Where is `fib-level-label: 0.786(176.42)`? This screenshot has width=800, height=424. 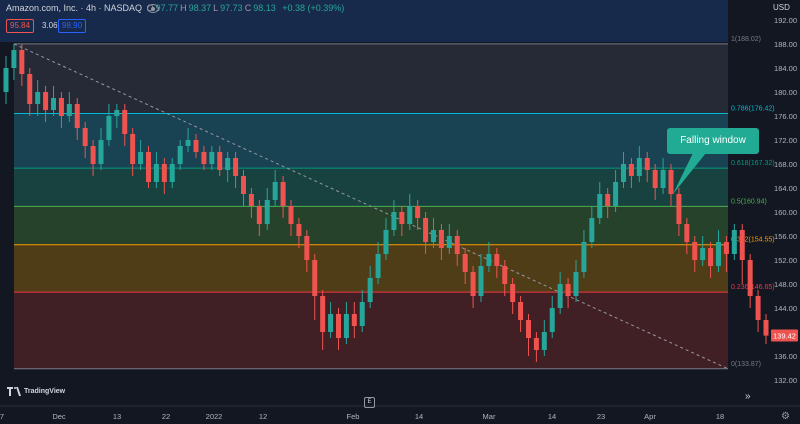
fib-level-label: 0.786(176.42) is located at coordinates (753, 108).